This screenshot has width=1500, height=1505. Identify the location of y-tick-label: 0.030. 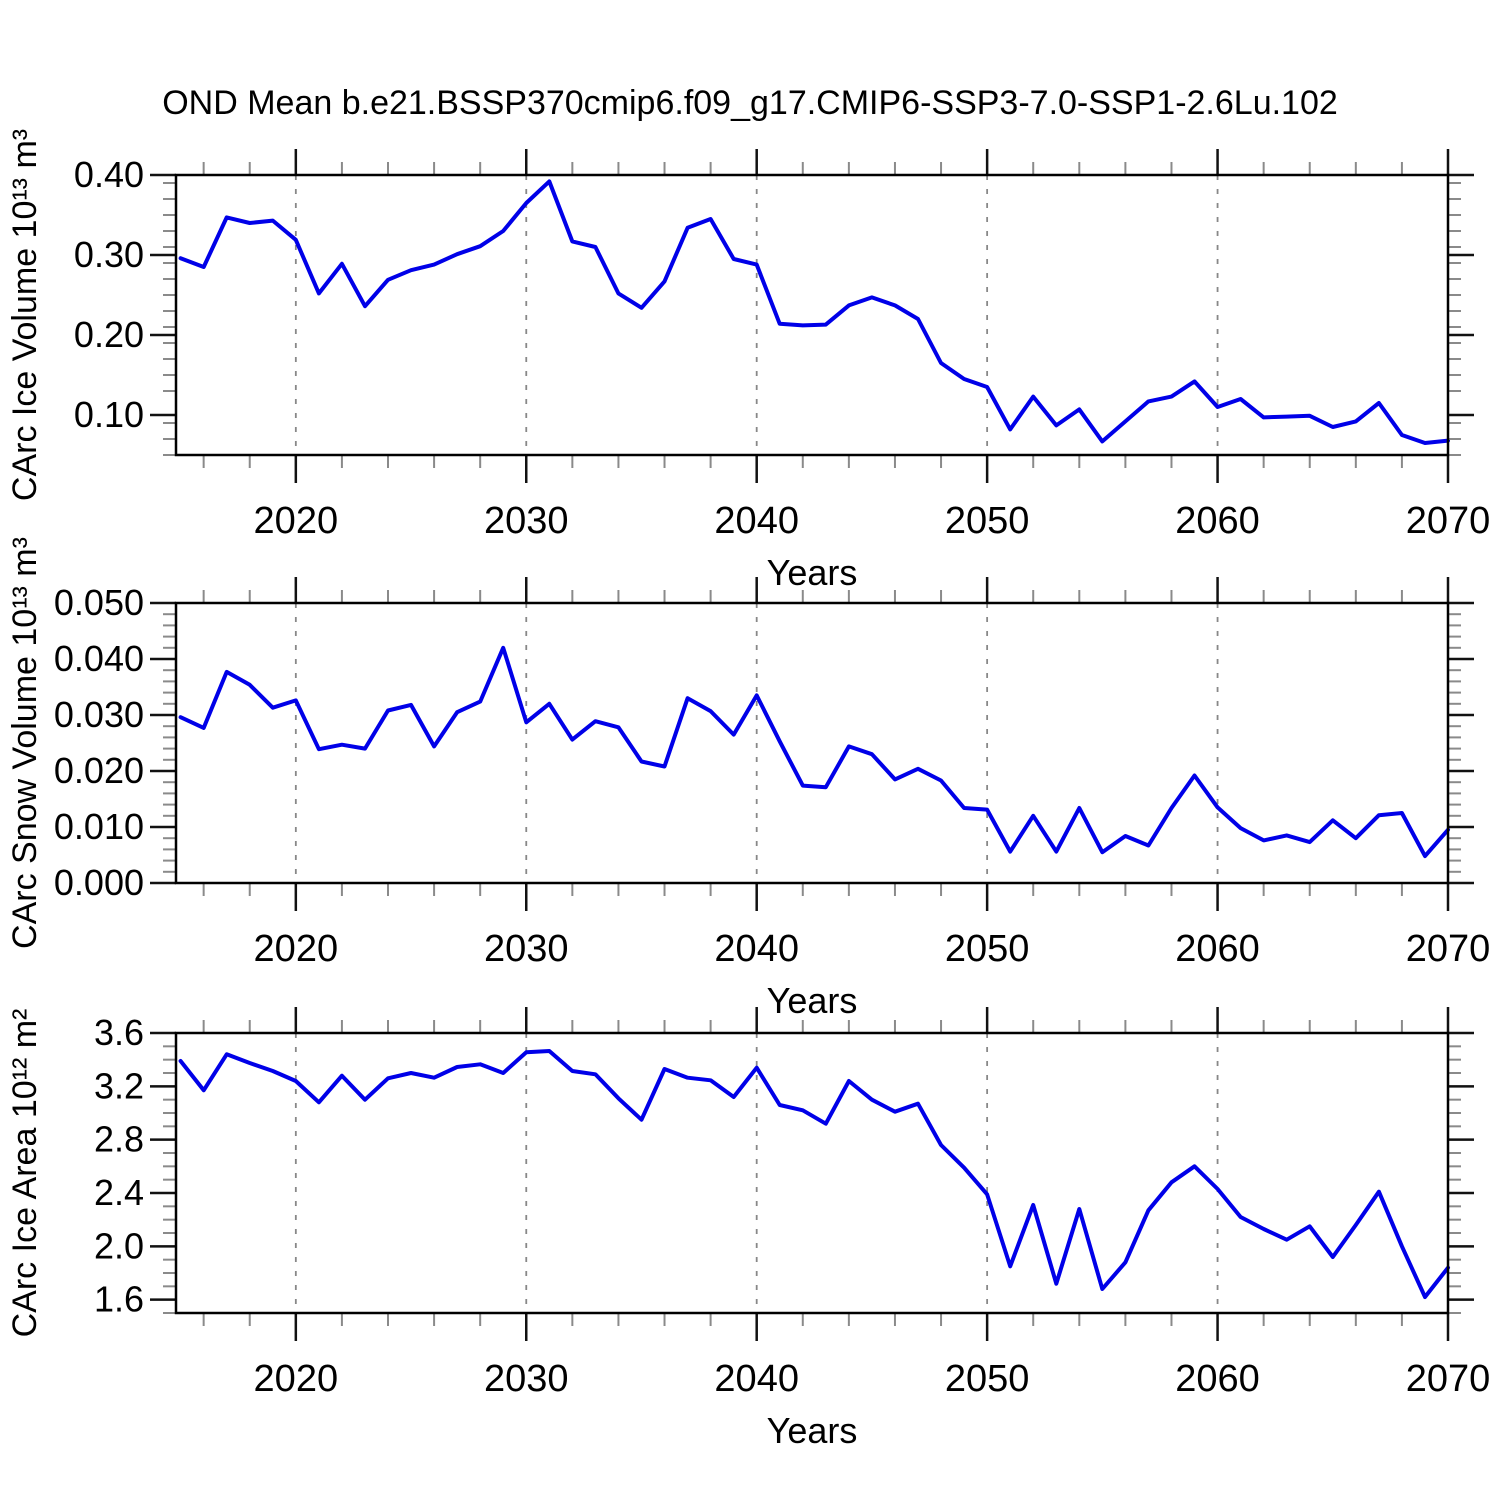
(99, 714).